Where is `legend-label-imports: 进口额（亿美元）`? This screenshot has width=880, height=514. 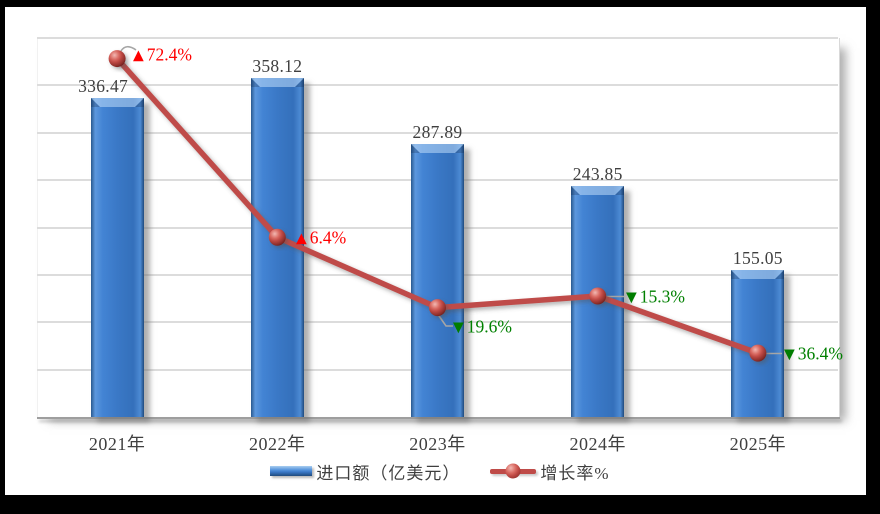
legend-label-imports: 进口额（亿美元） is located at coordinates (388, 473).